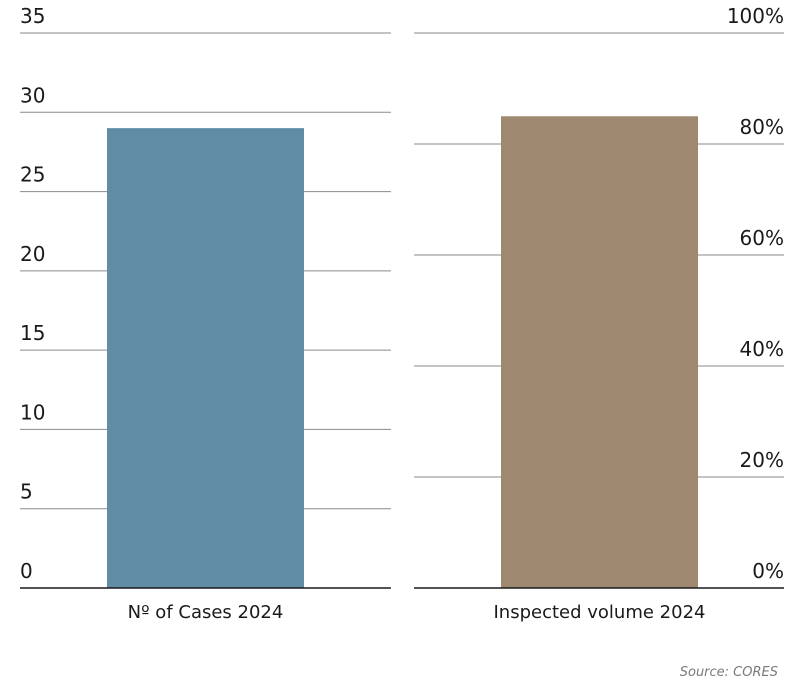  I want to click on left-tick-label: 5, so click(26, 492).